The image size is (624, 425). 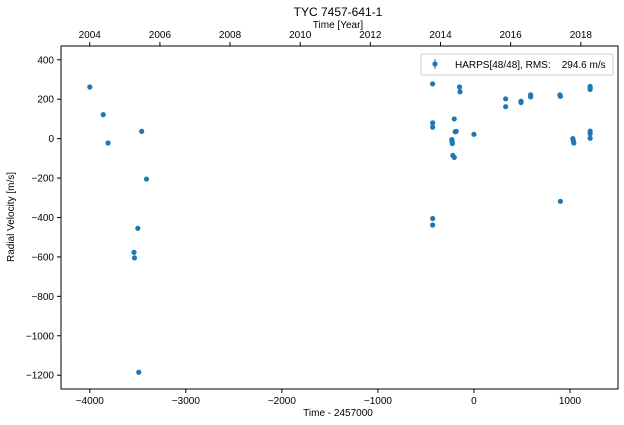 I want to click on legend-marker, so click(x=435, y=64).